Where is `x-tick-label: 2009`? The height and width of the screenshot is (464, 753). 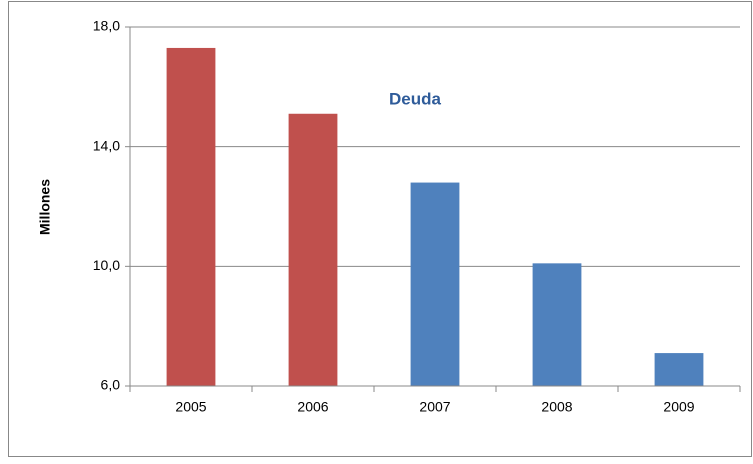
x-tick-label: 2009 is located at coordinates (678, 407).